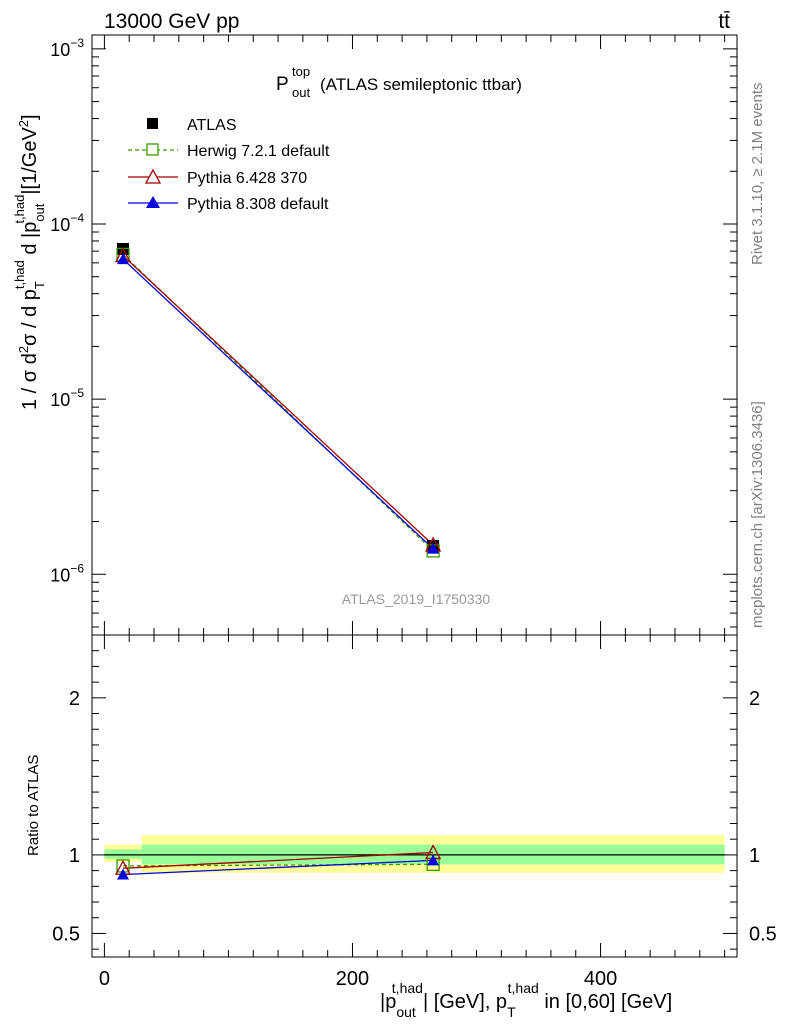  I want to click on rivet-label: Rivet 3.1.10, ≥ 2.1M events, so click(757, 174).